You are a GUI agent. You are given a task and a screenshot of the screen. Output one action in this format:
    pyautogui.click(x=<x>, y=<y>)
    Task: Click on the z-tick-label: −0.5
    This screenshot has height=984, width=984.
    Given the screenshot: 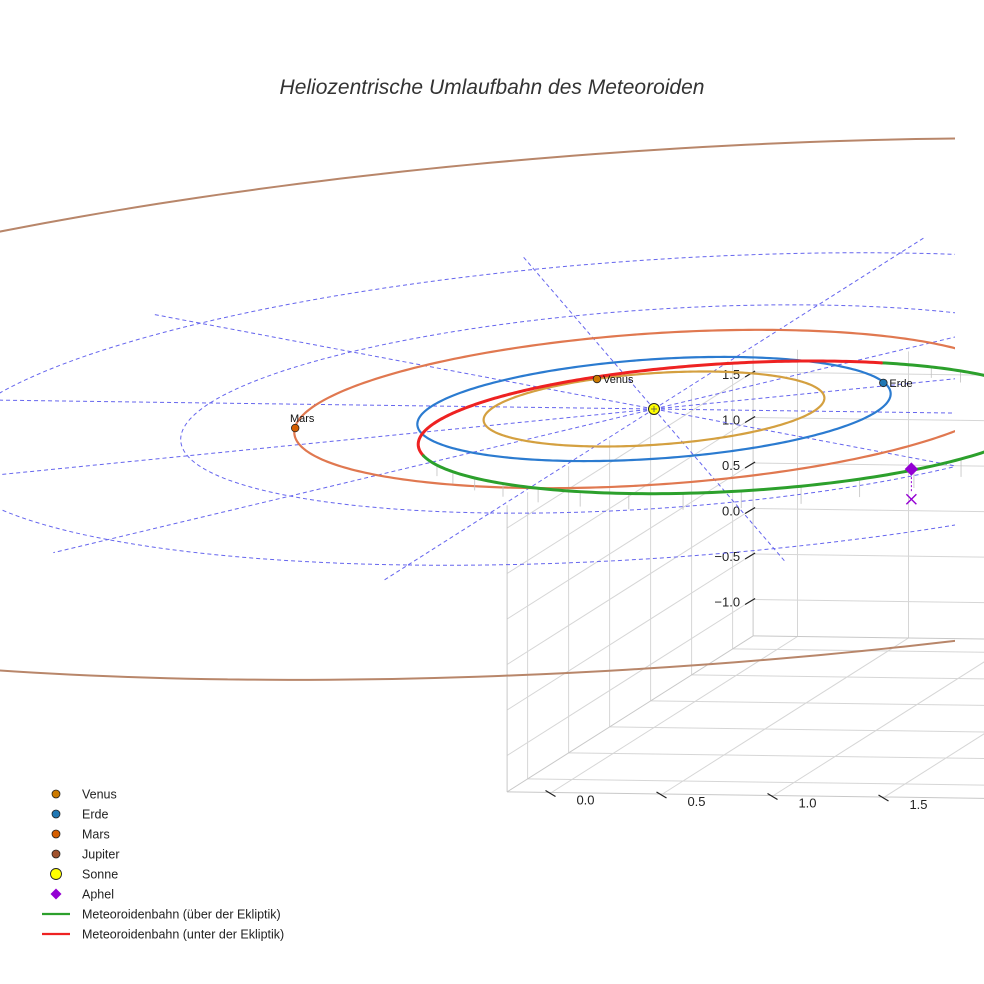 What is the action you would take?
    pyautogui.click(x=727, y=556)
    